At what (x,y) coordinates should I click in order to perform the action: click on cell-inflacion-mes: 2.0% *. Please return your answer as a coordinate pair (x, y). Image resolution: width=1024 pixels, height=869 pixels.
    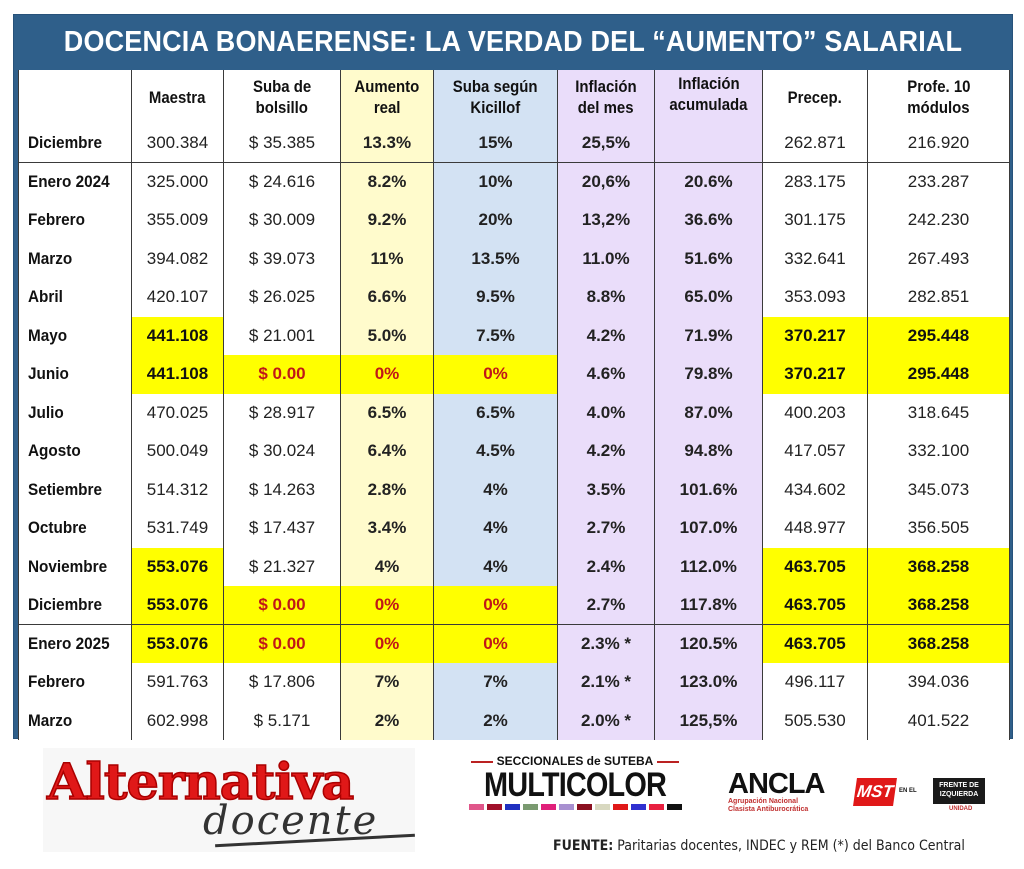
    Looking at the image, I should click on (606, 720).